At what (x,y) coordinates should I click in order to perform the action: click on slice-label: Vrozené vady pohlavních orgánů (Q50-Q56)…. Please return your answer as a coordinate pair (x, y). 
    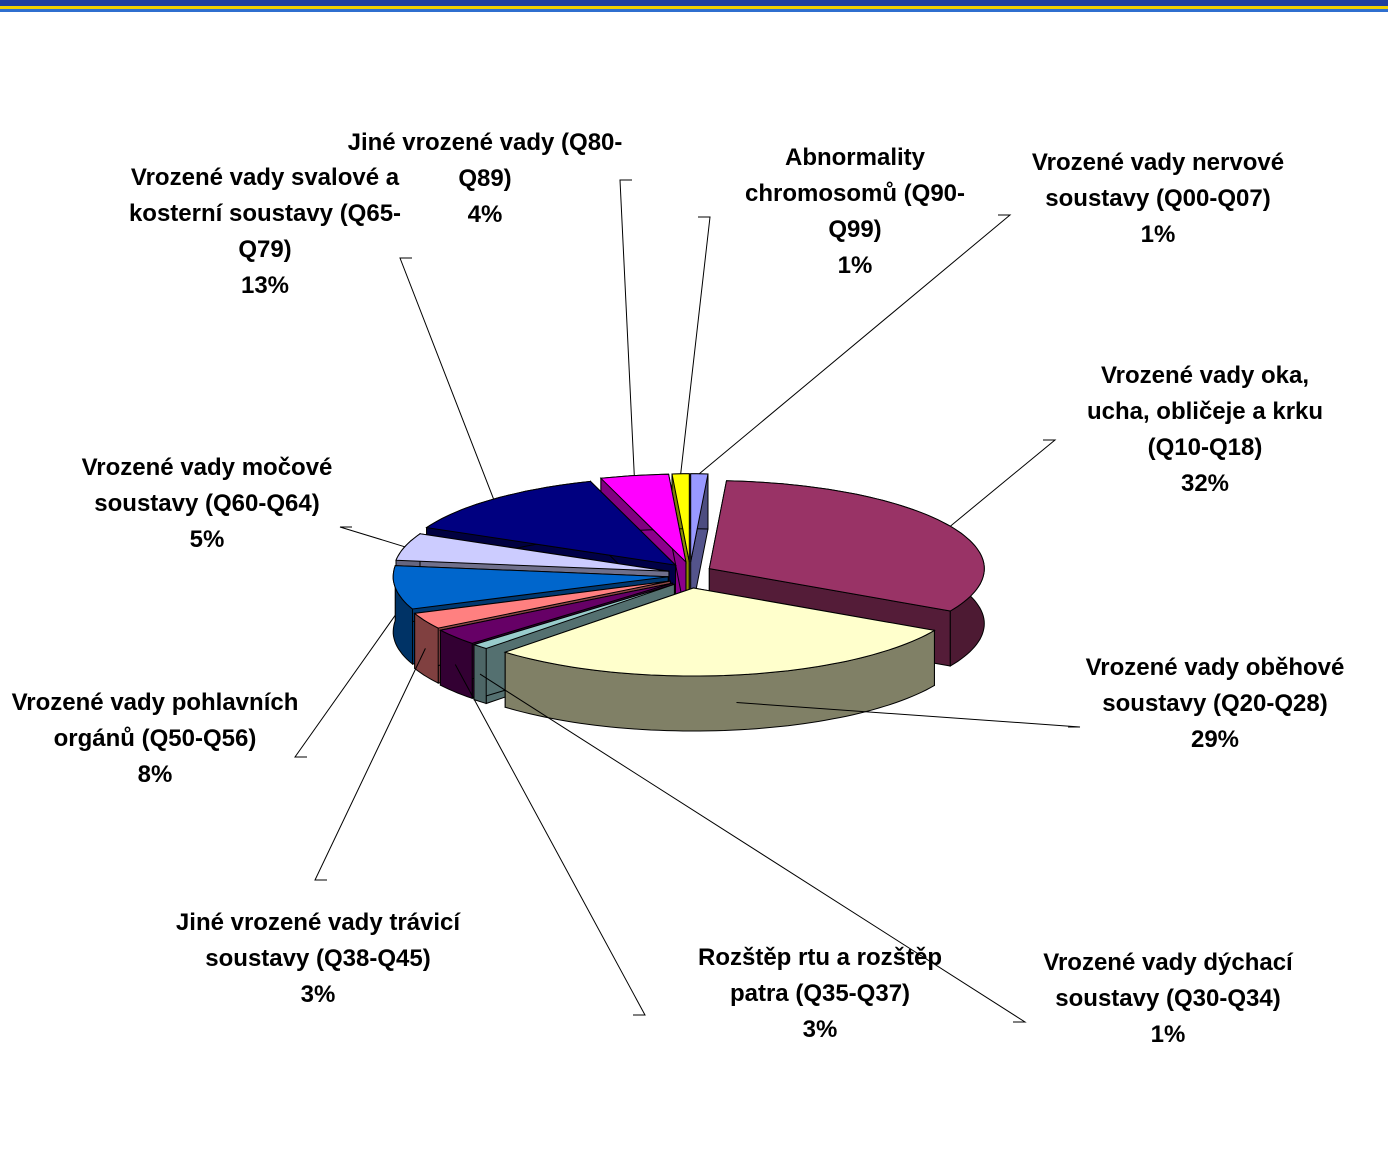
    Looking at the image, I should click on (155, 739).